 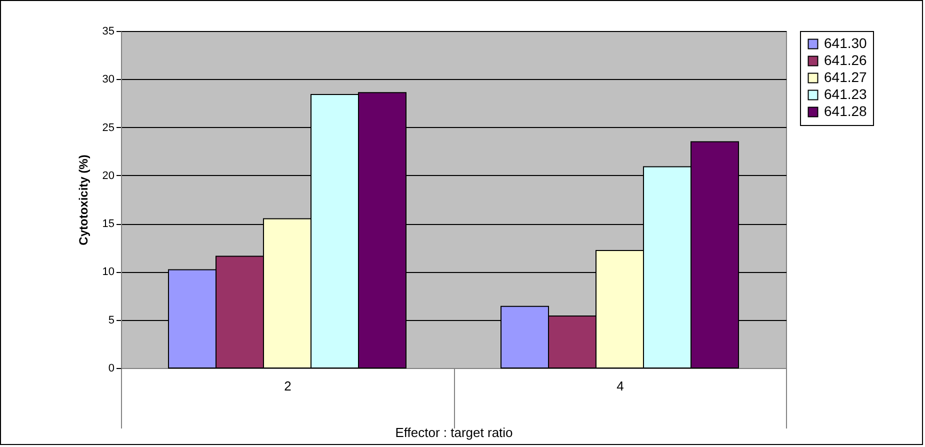 What do you see at coordinates (846, 77) in the screenshot?
I see `legend-label: 641.27` at bounding box center [846, 77].